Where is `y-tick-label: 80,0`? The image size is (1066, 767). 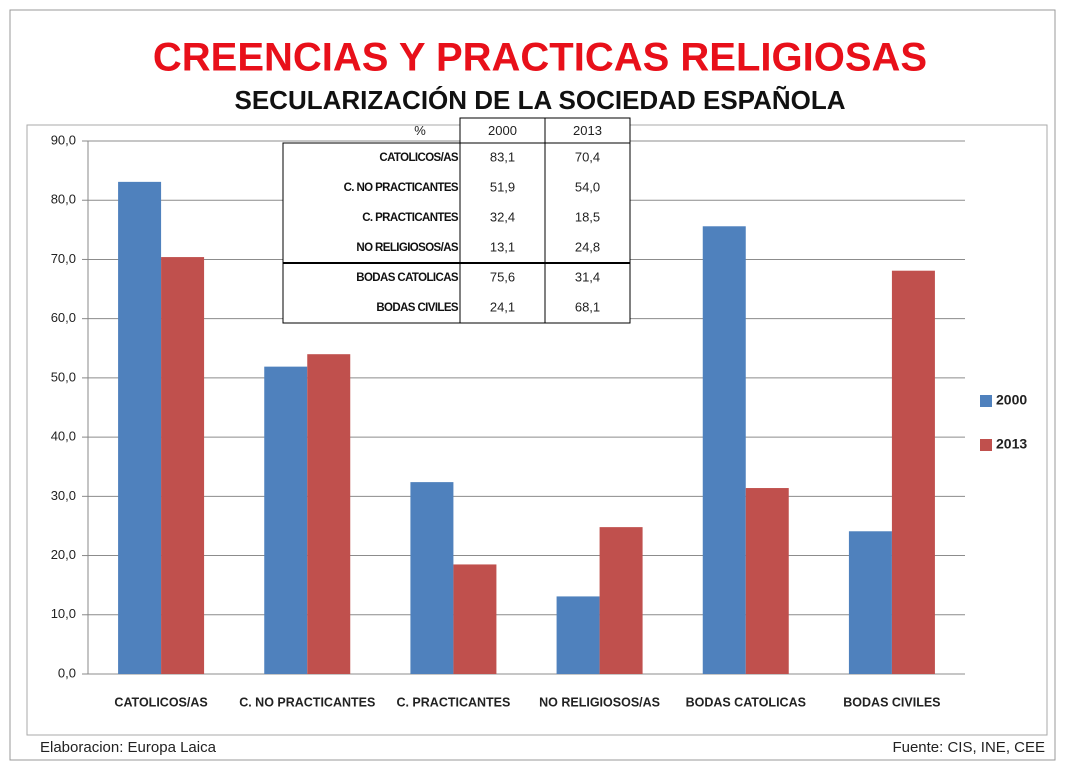 y-tick-label: 80,0 is located at coordinates (63, 199).